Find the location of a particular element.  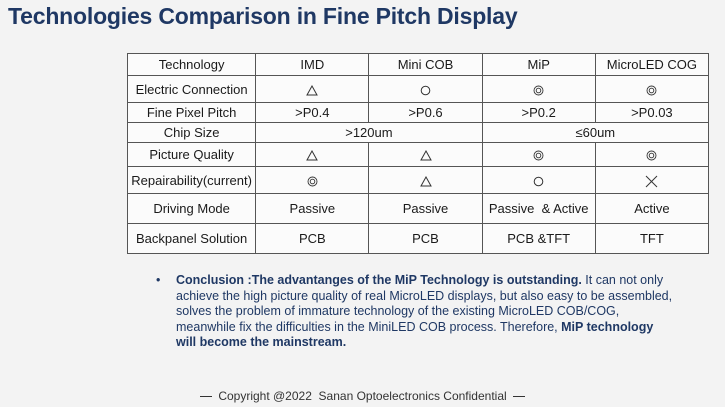

table-cell: >P0.03 is located at coordinates (652, 112).